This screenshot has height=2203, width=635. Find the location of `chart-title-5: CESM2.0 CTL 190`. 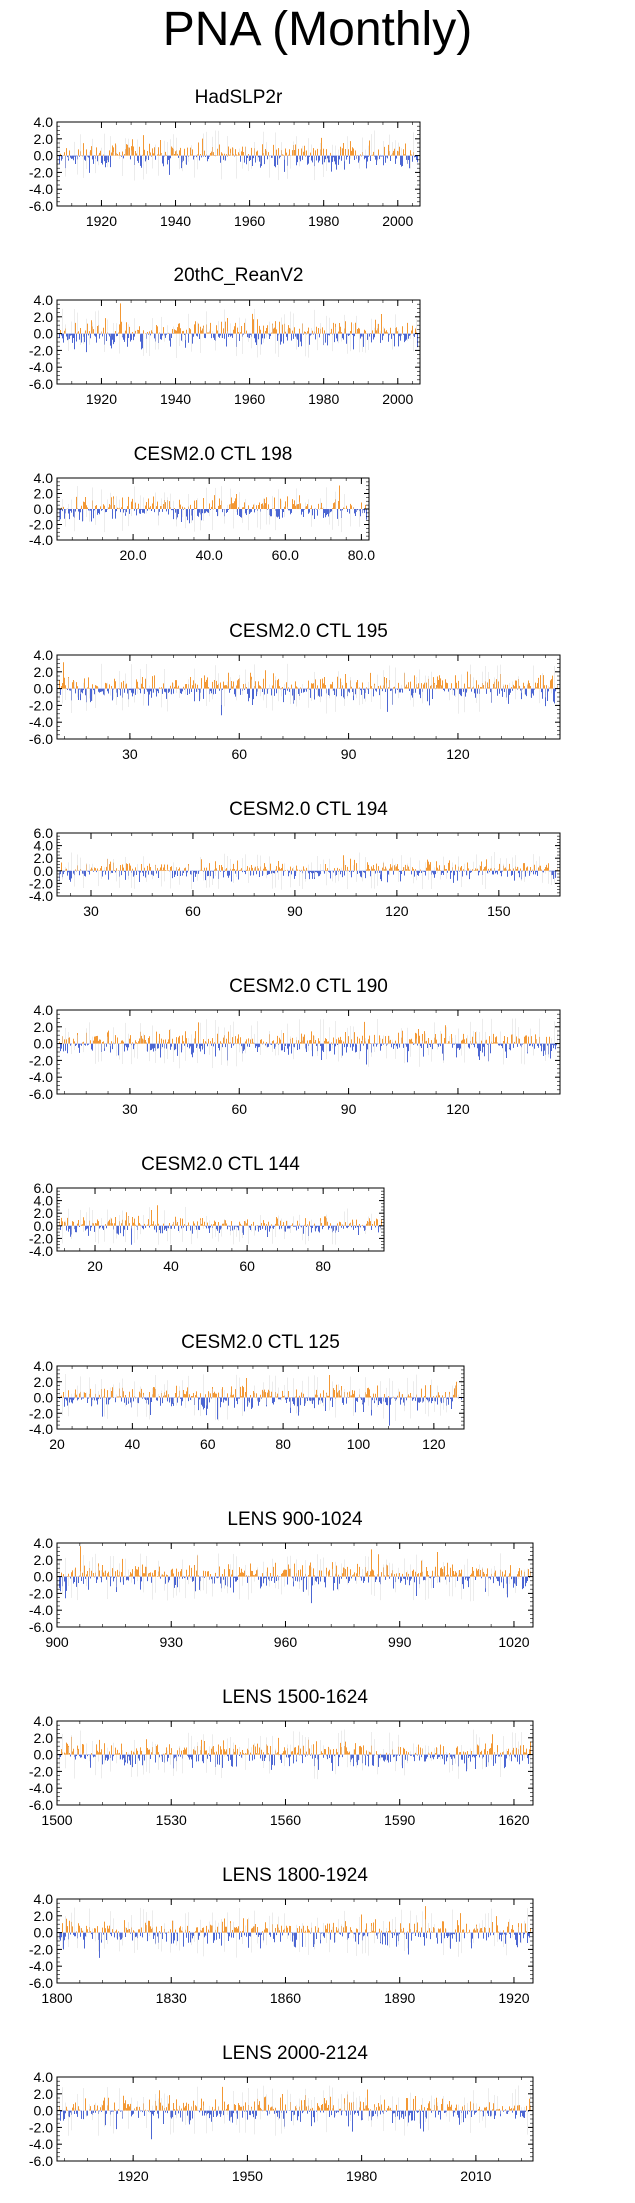

chart-title-5: CESM2.0 CTL 190 is located at coordinates (308, 986).